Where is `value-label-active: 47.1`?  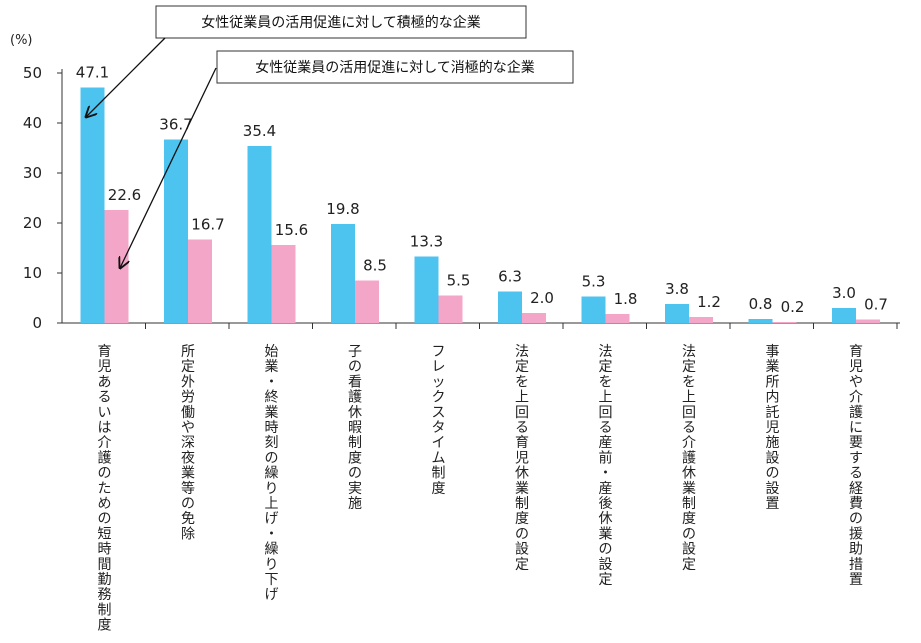
value-label-active: 47.1 is located at coordinates (92, 73).